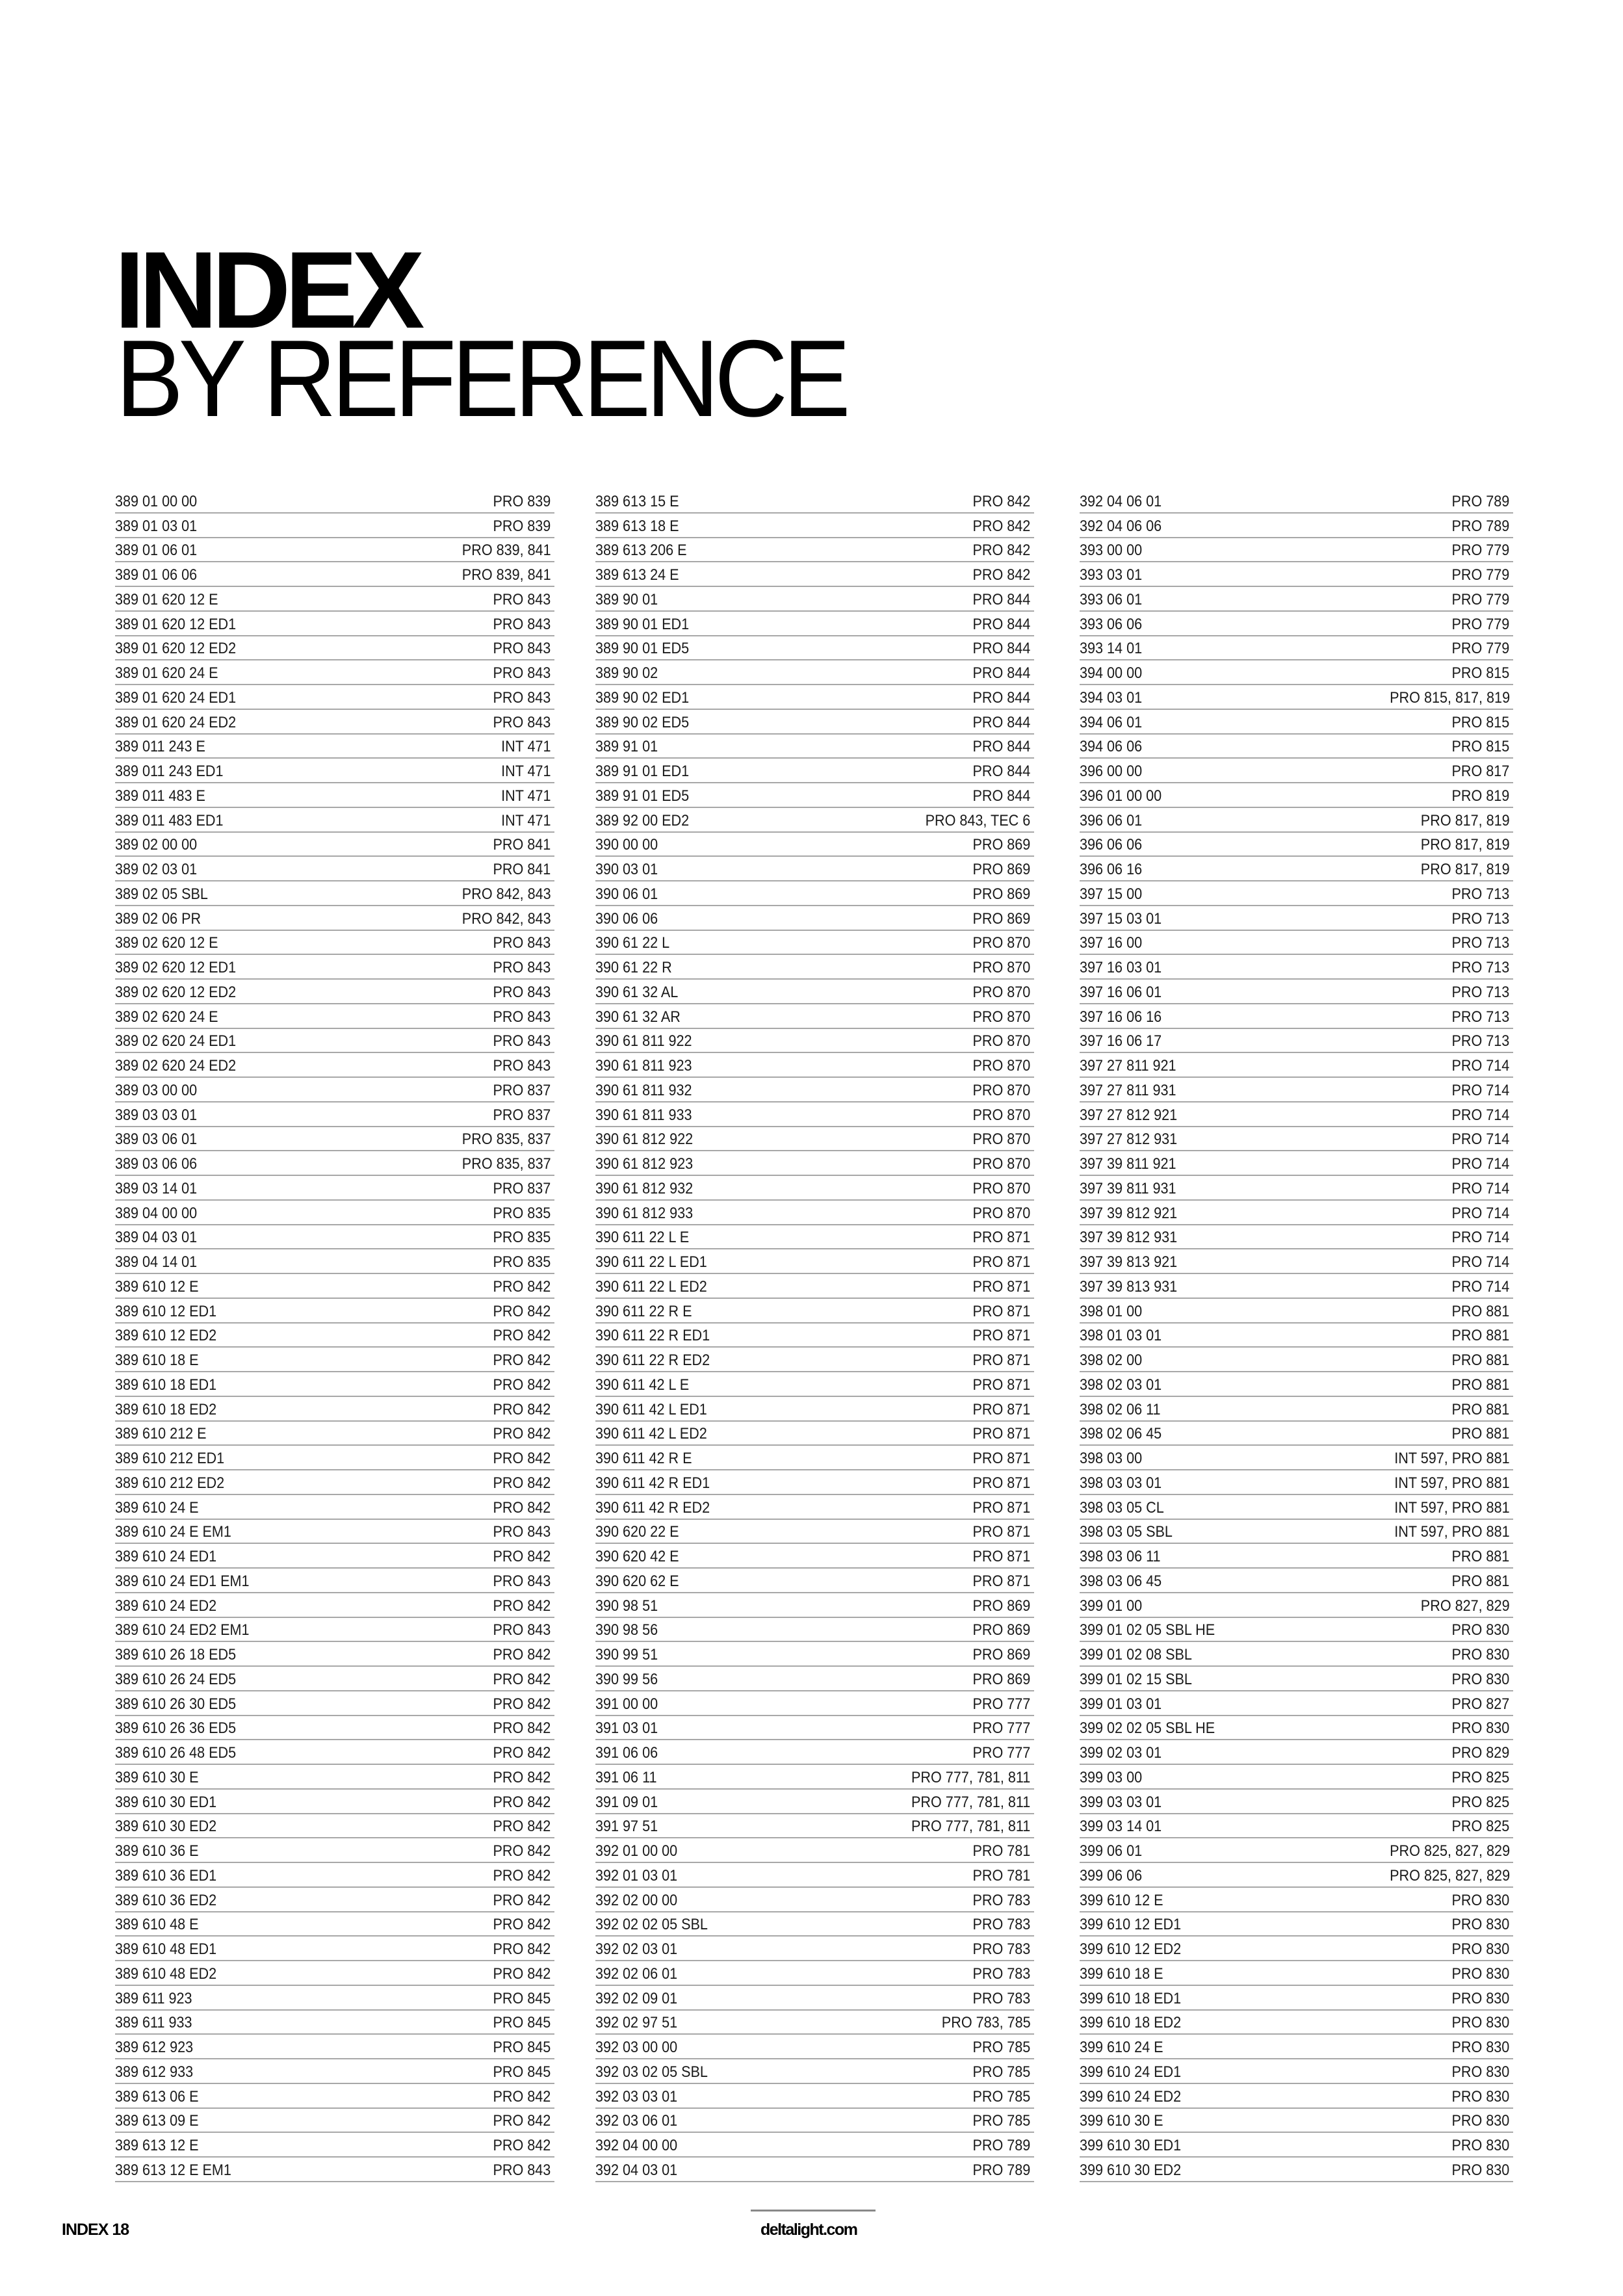  Describe the element at coordinates (652, 1336) in the screenshot. I see `reference-code: 390 611 22 R ED1` at that location.